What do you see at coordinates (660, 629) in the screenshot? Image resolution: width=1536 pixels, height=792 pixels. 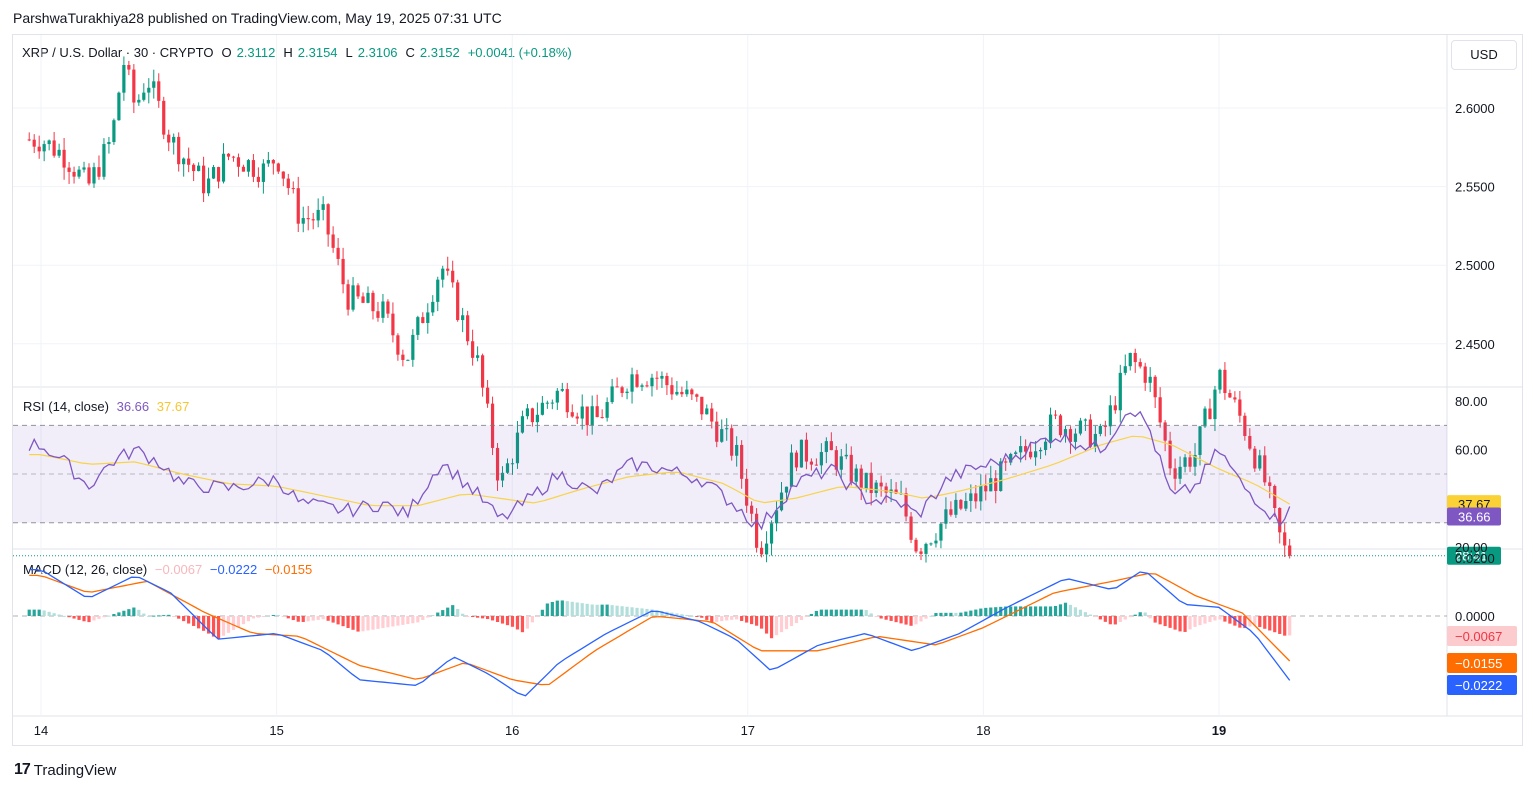 I see `signal-line` at bounding box center [660, 629].